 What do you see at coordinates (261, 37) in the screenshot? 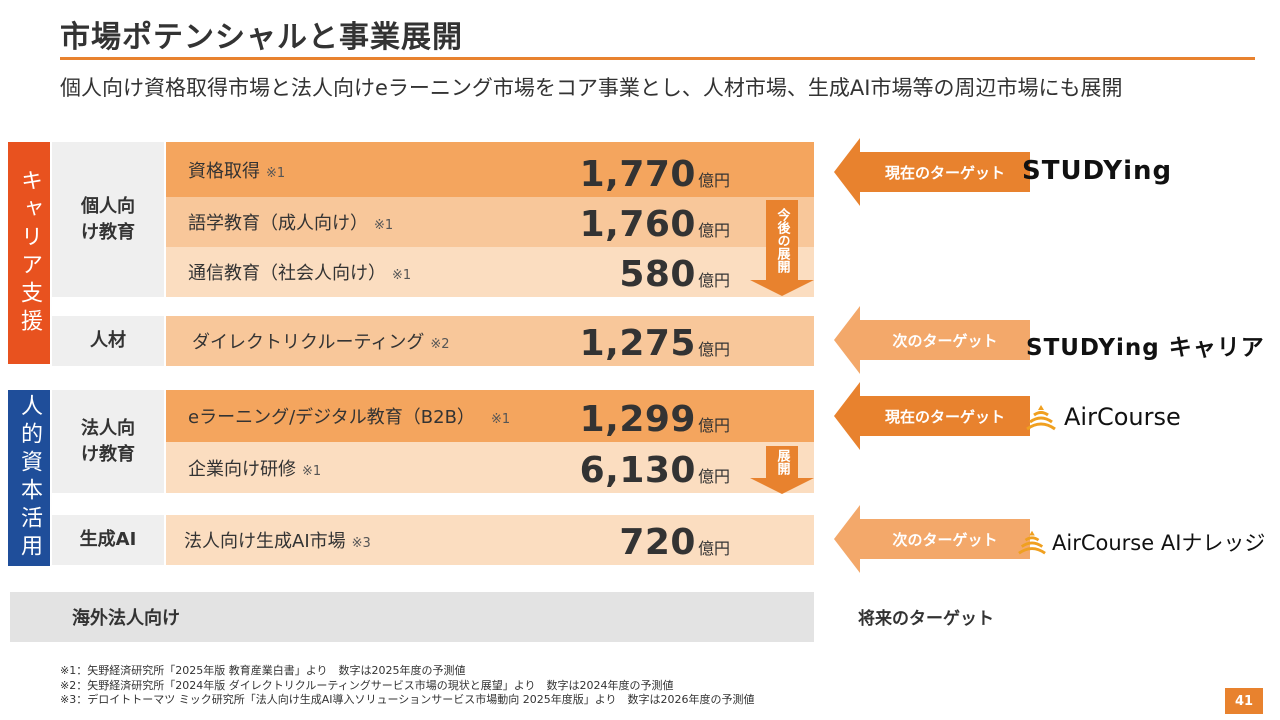
I see `page-title: 市場ポテンシャルと事業展開` at bounding box center [261, 37].